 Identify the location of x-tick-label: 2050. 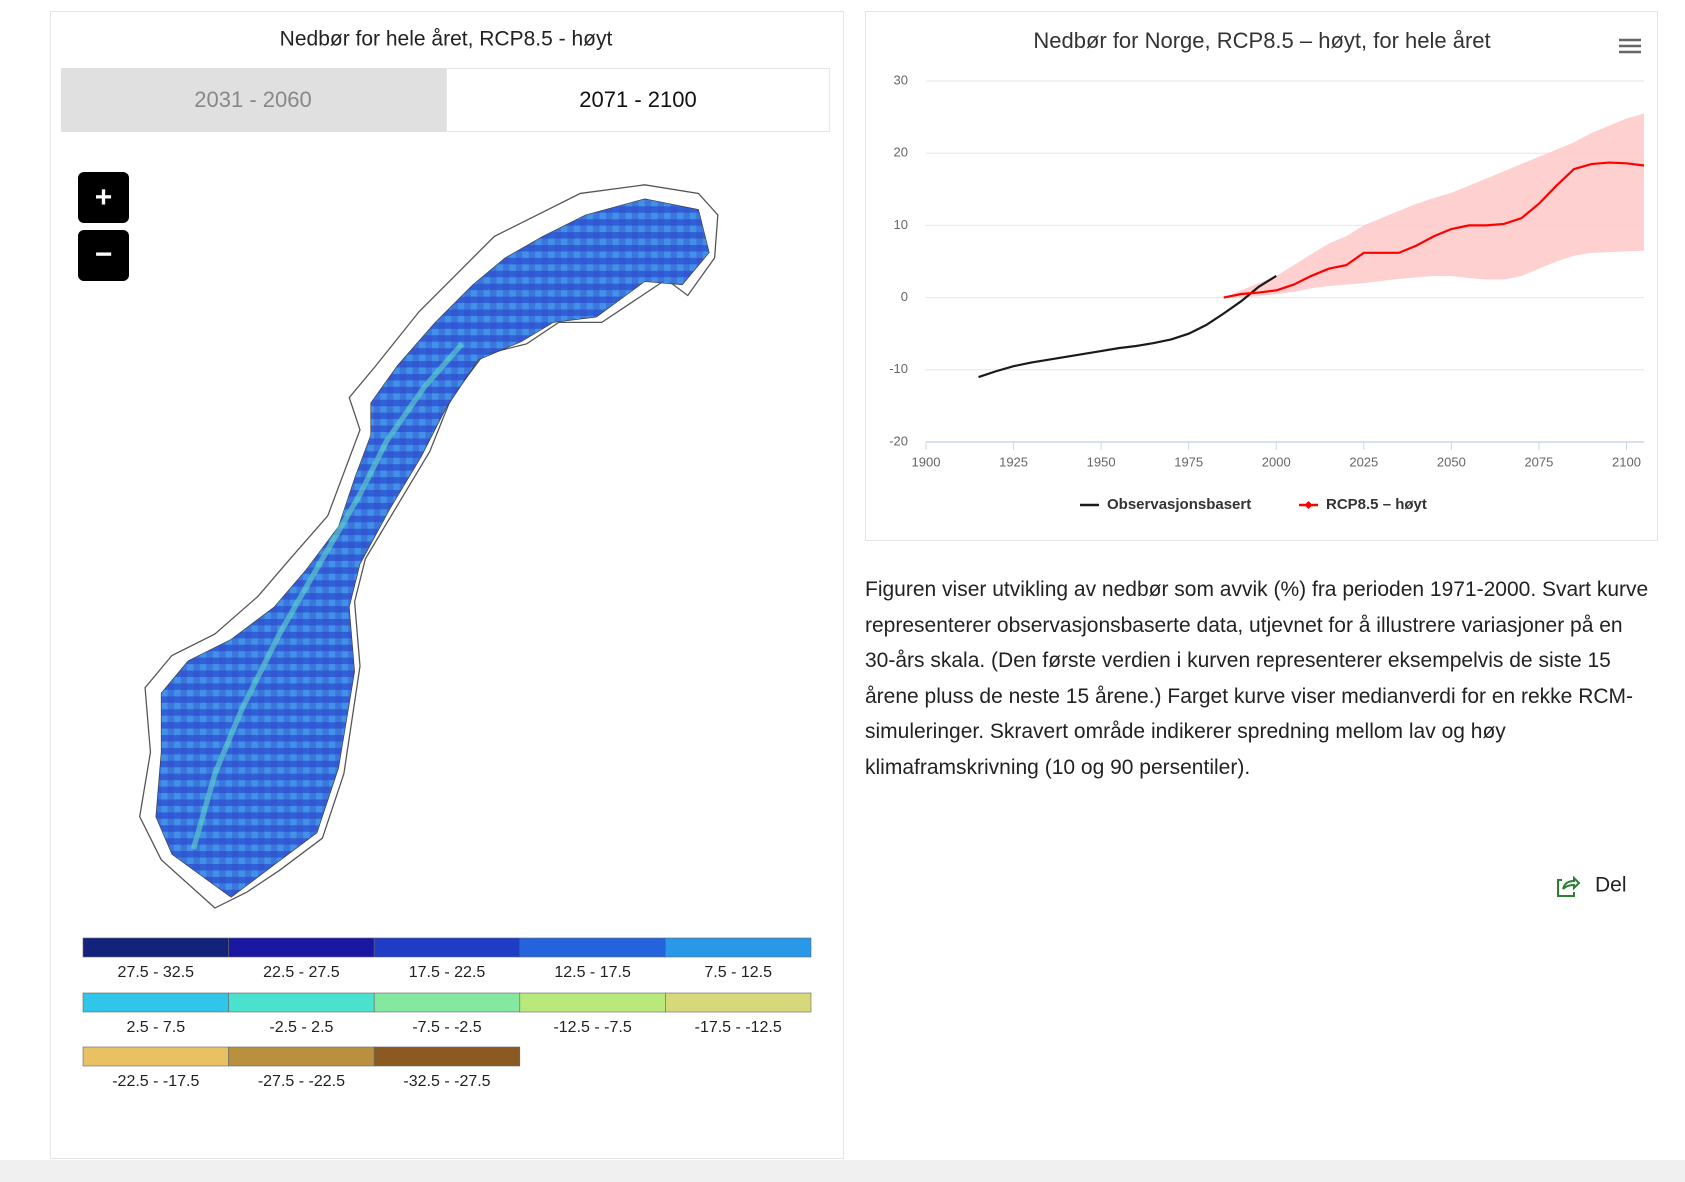
(1451, 461).